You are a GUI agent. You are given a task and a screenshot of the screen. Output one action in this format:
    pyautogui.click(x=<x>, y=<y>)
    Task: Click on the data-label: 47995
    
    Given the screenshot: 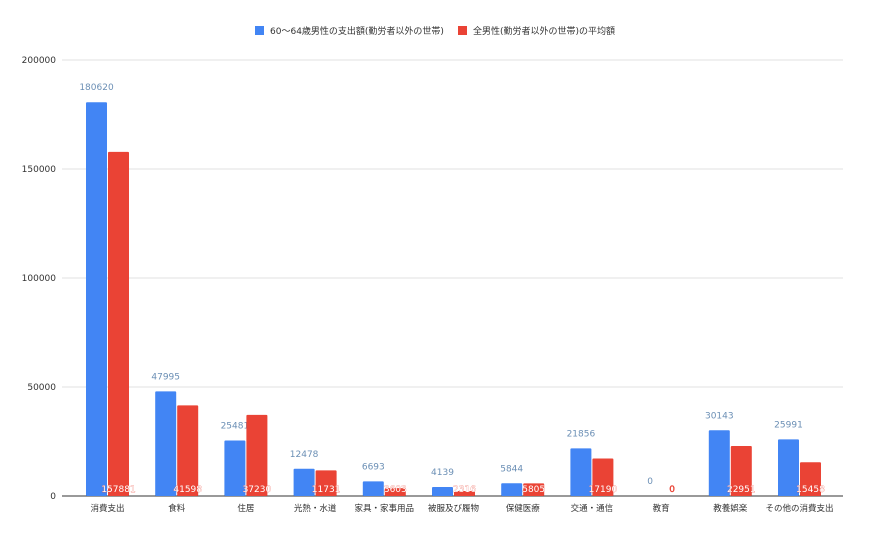 What is the action you would take?
    pyautogui.click(x=165, y=377)
    